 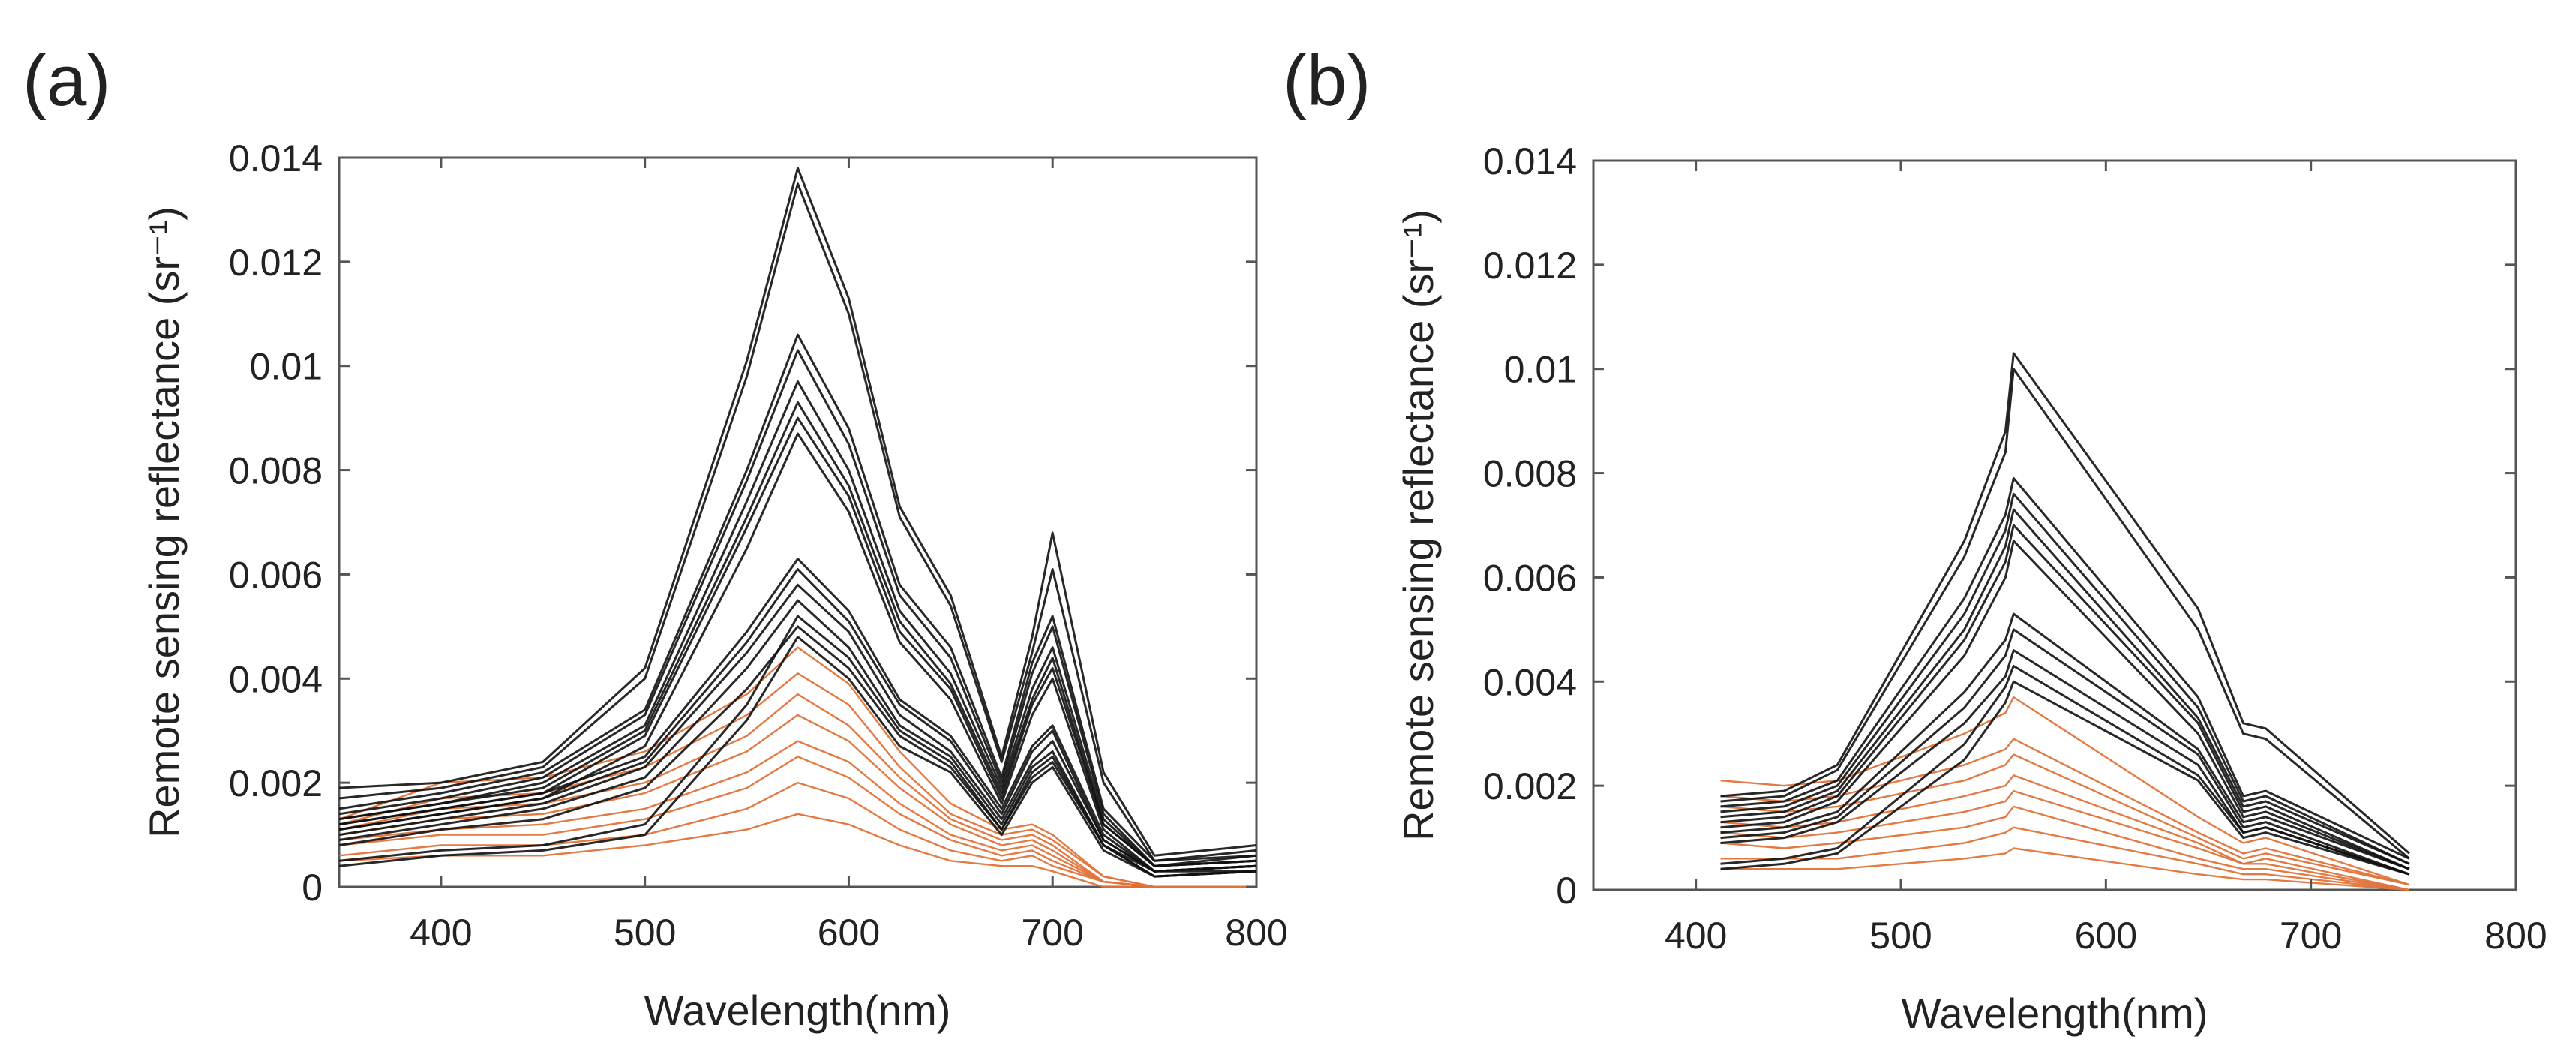 What do you see at coordinates (276, 263) in the screenshot?
I see `chart-a-ytick-label: 0.012` at bounding box center [276, 263].